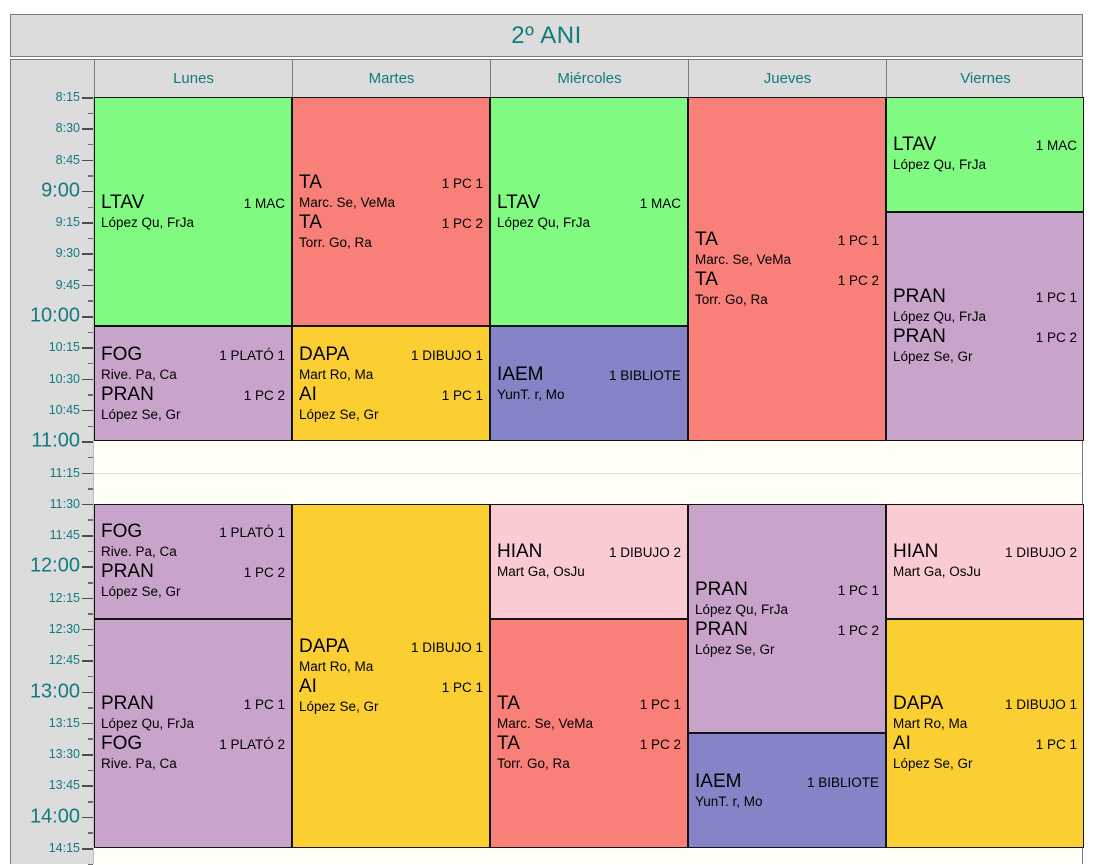 The height and width of the screenshot is (865, 1095). Describe the element at coordinates (60, 190) in the screenshot. I see `time-label-900: 9:00` at that location.